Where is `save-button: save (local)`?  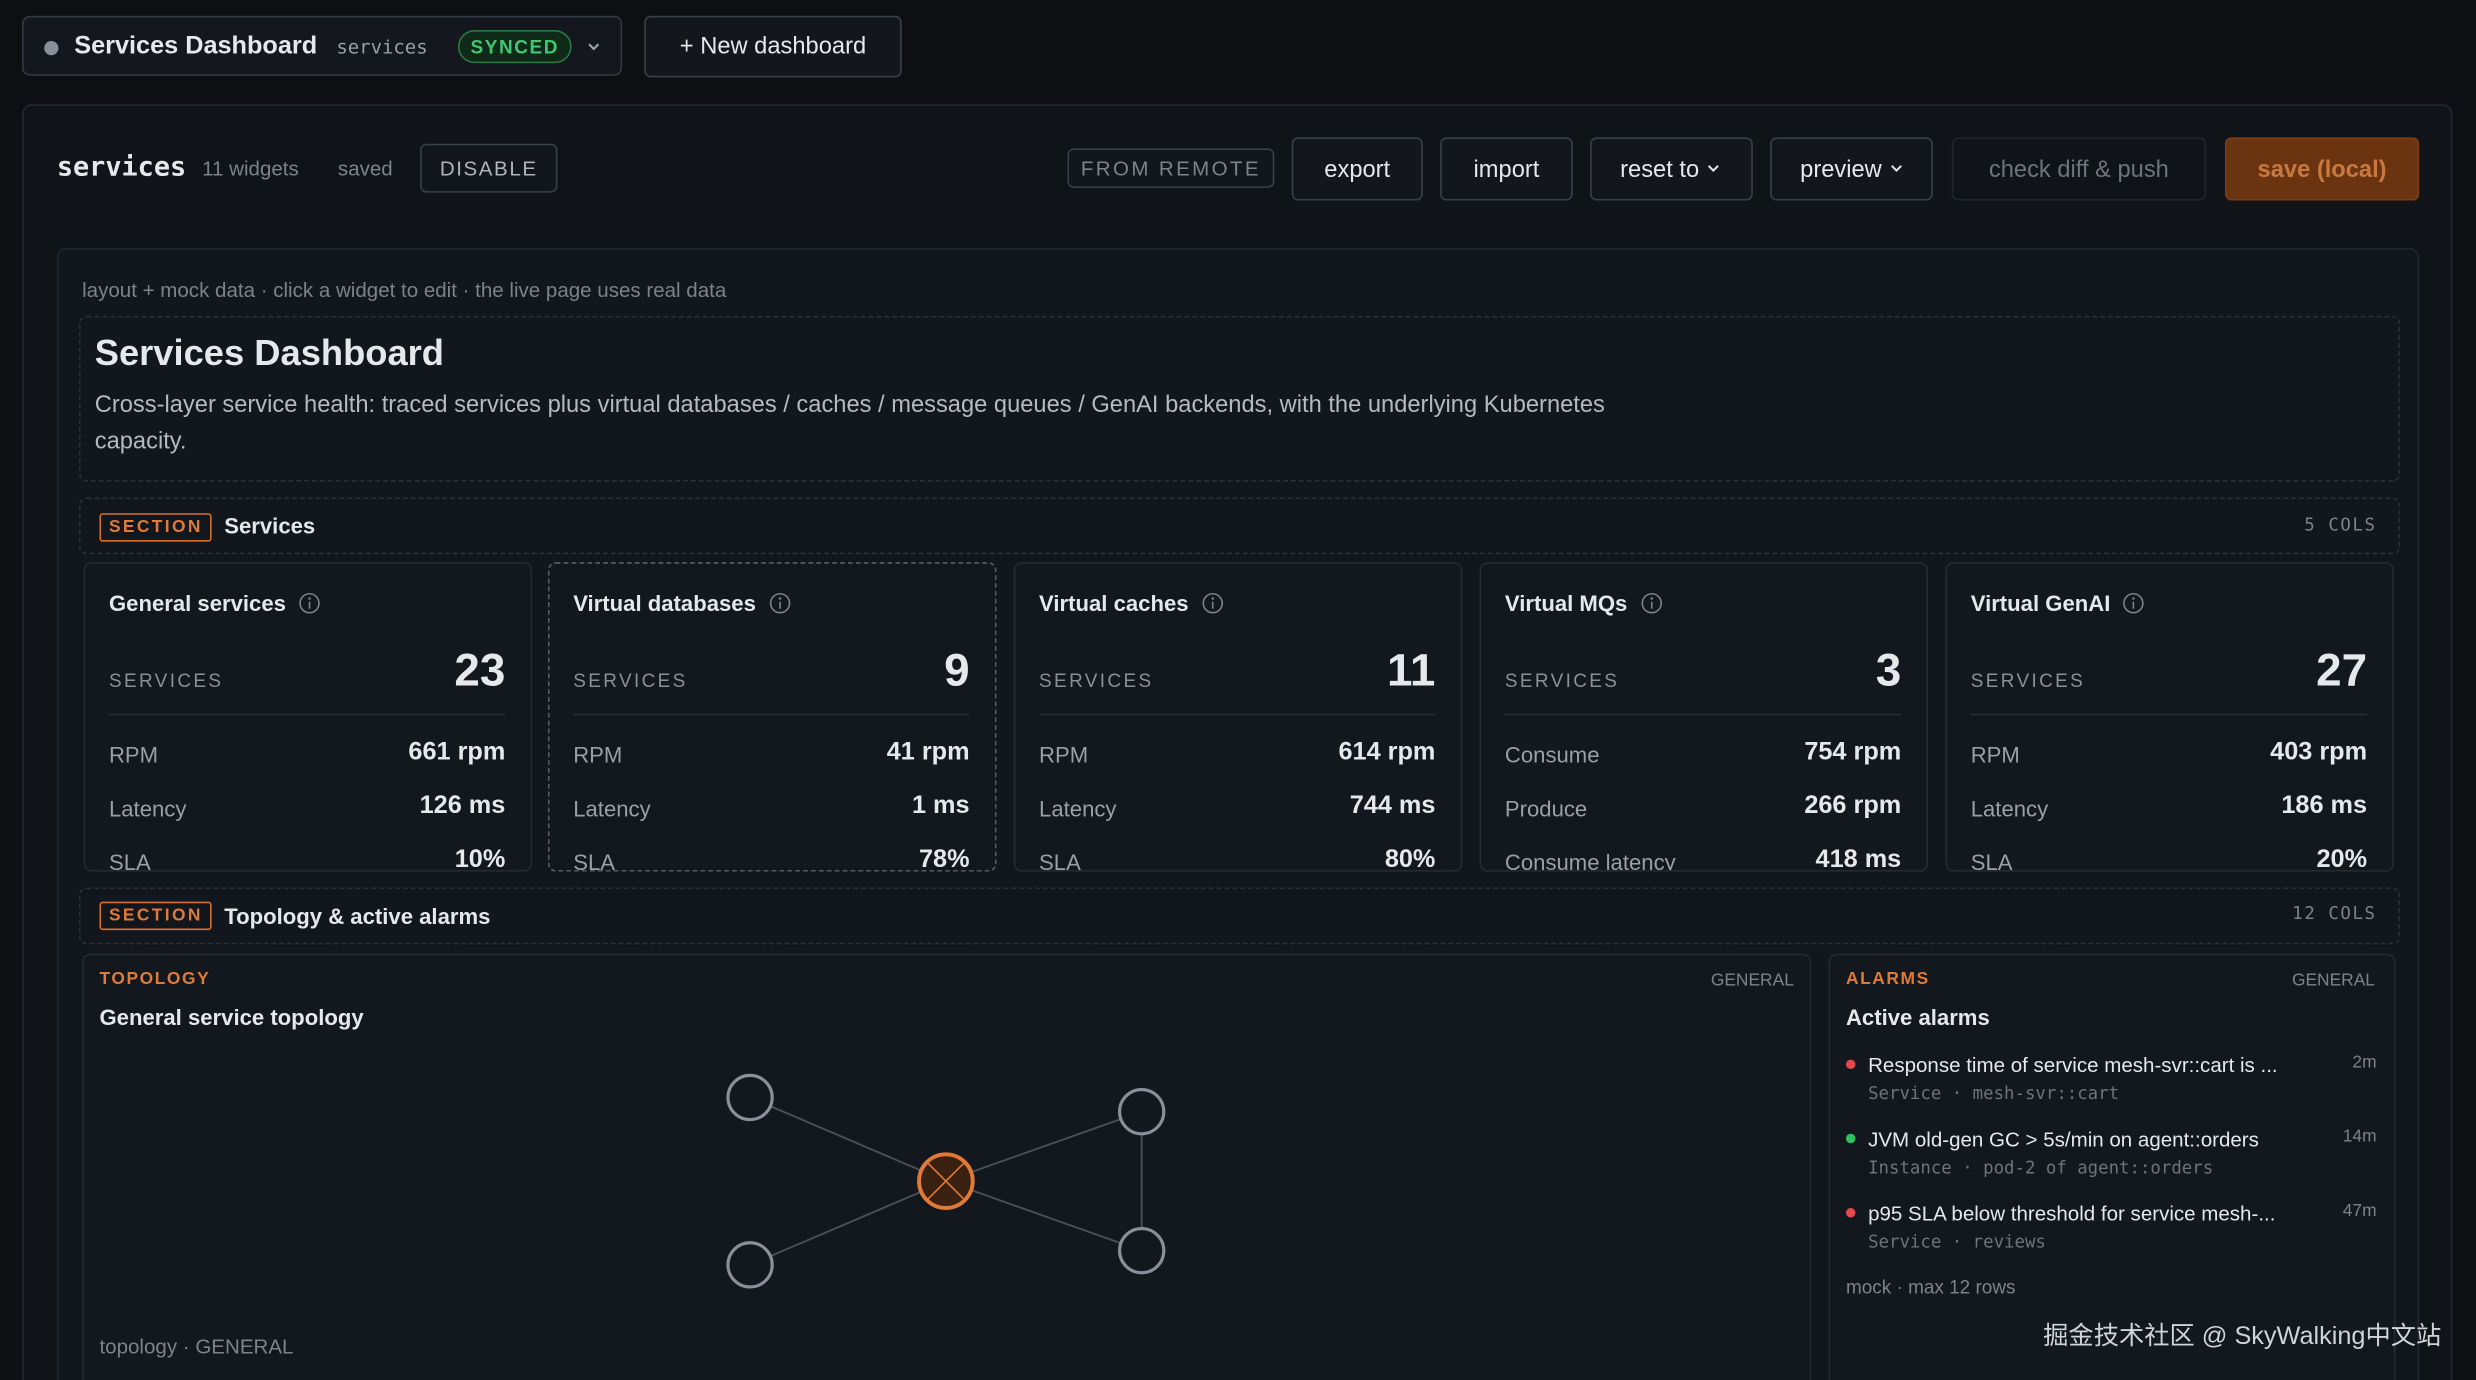 save-button: save (local) is located at coordinates (2322, 169).